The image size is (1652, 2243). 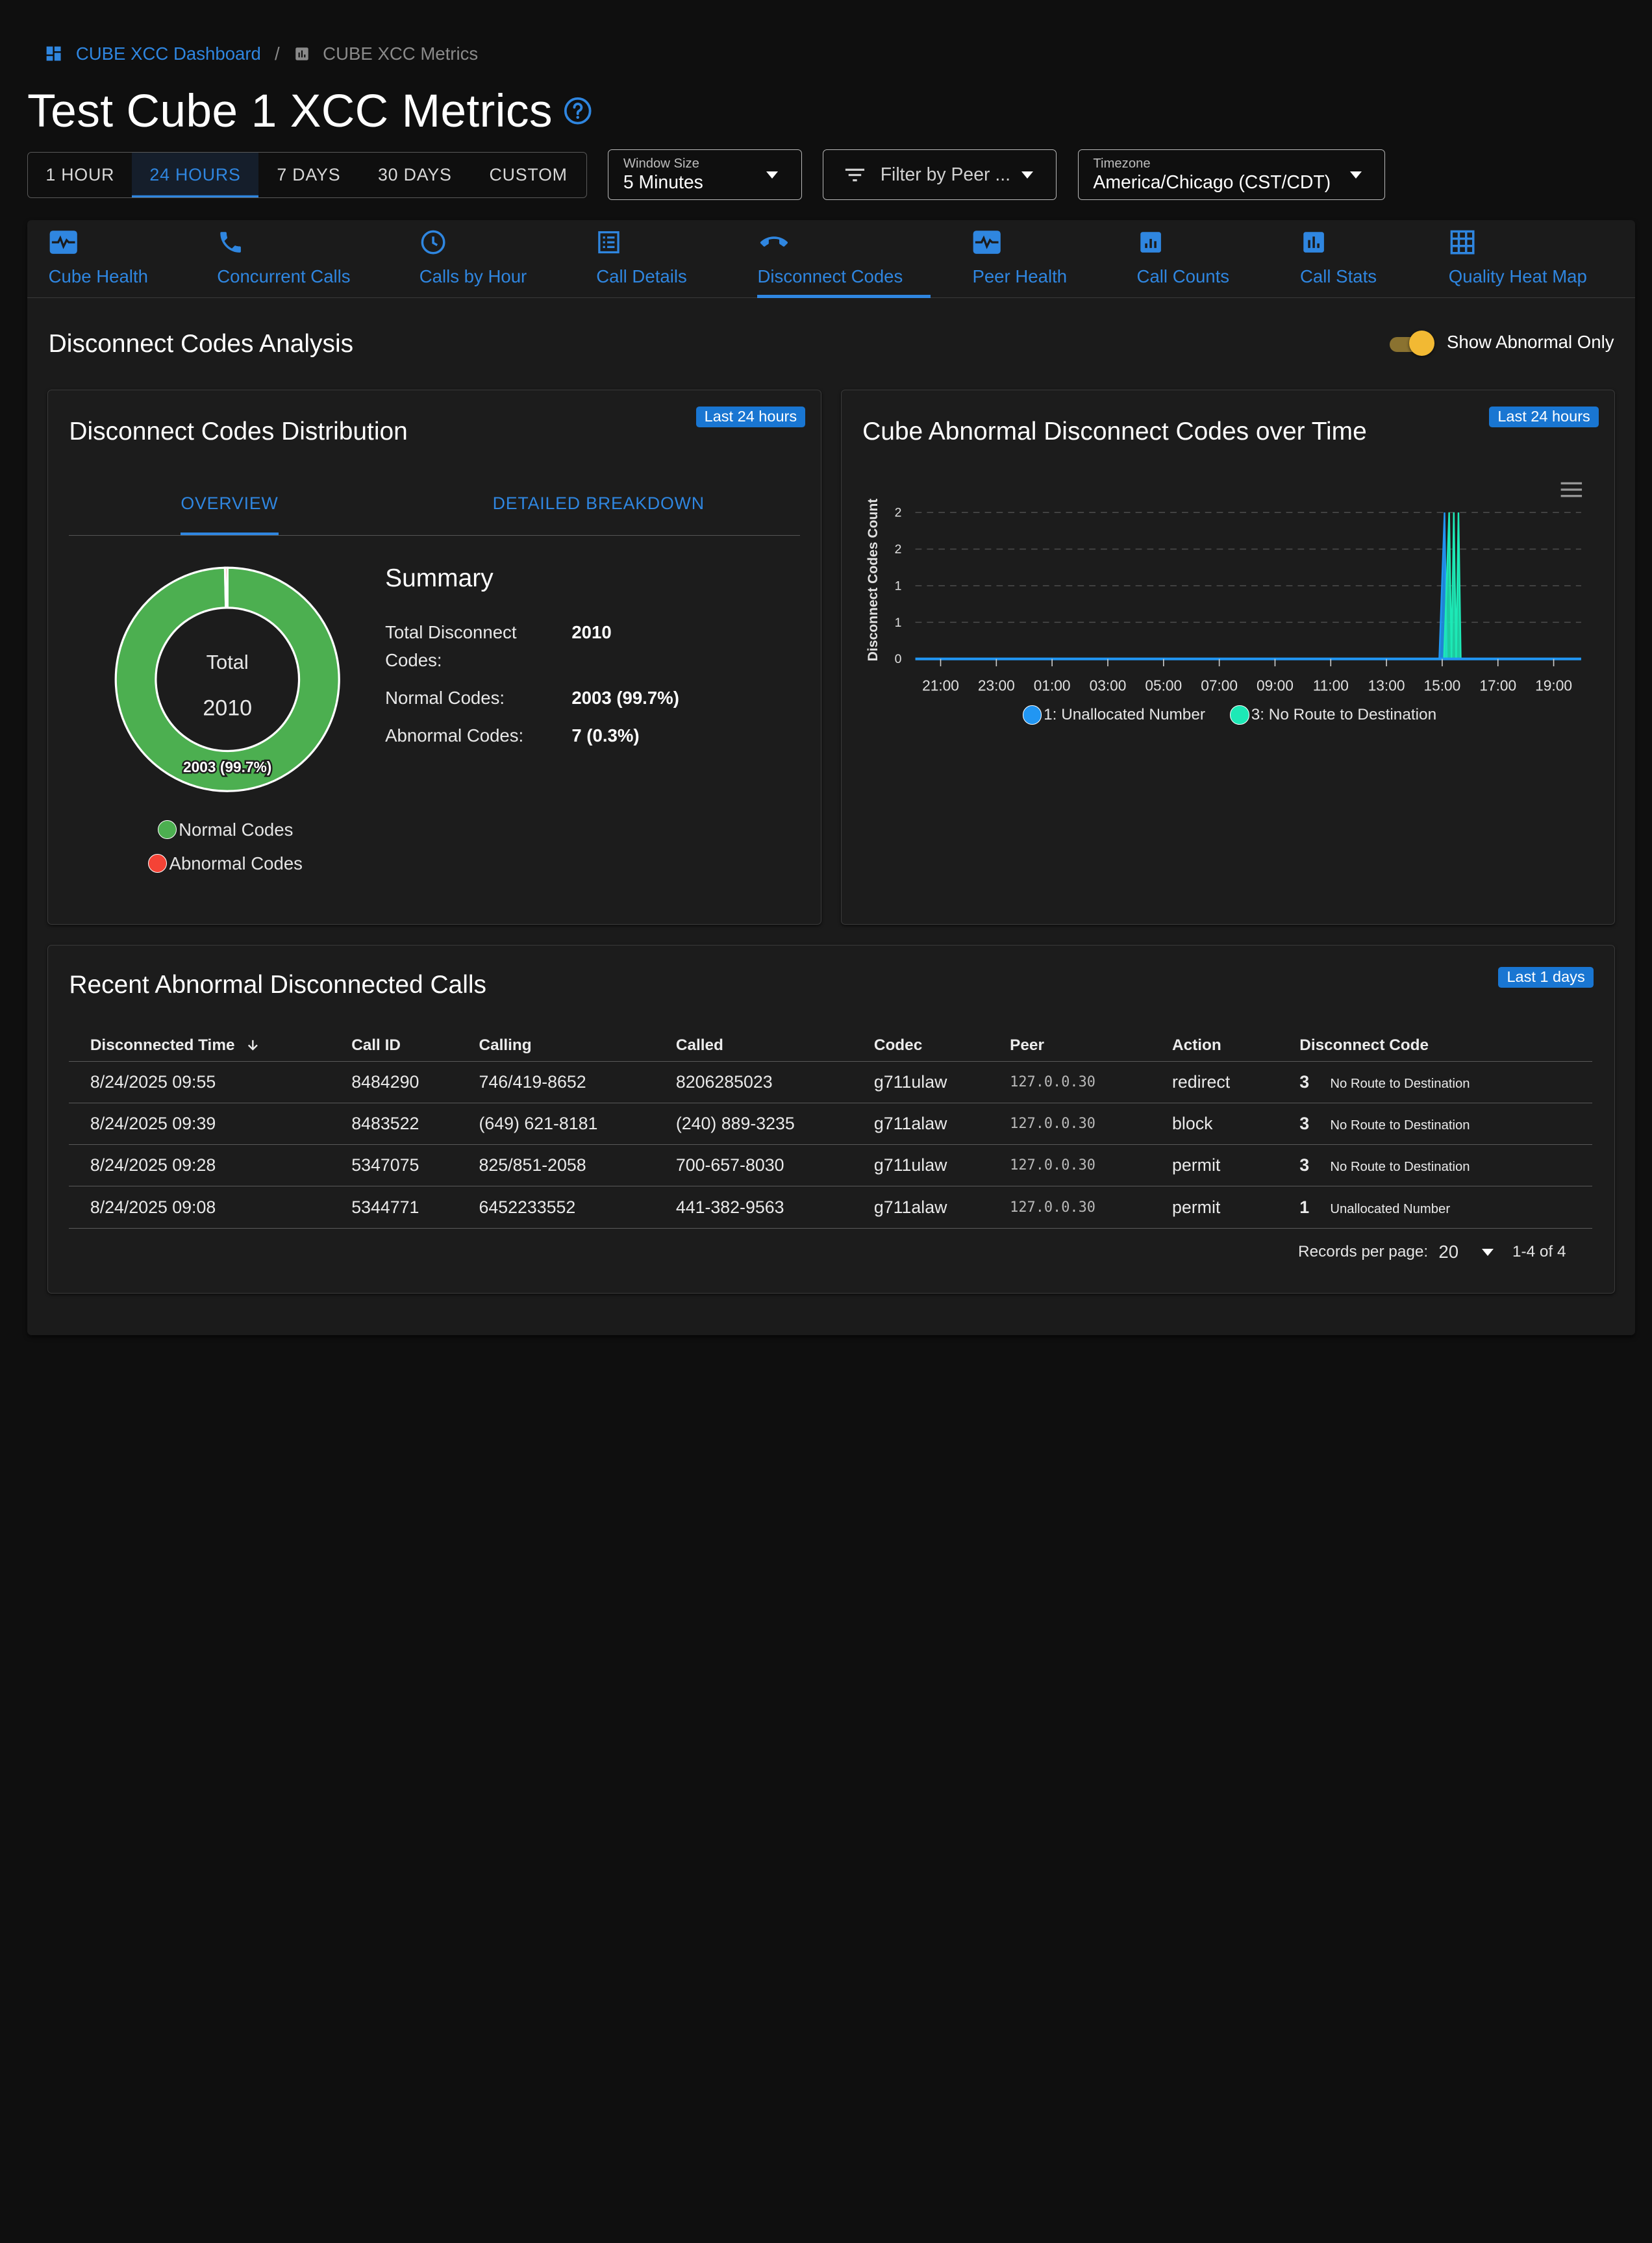 What do you see at coordinates (855, 175) in the screenshot?
I see `filter-icon` at bounding box center [855, 175].